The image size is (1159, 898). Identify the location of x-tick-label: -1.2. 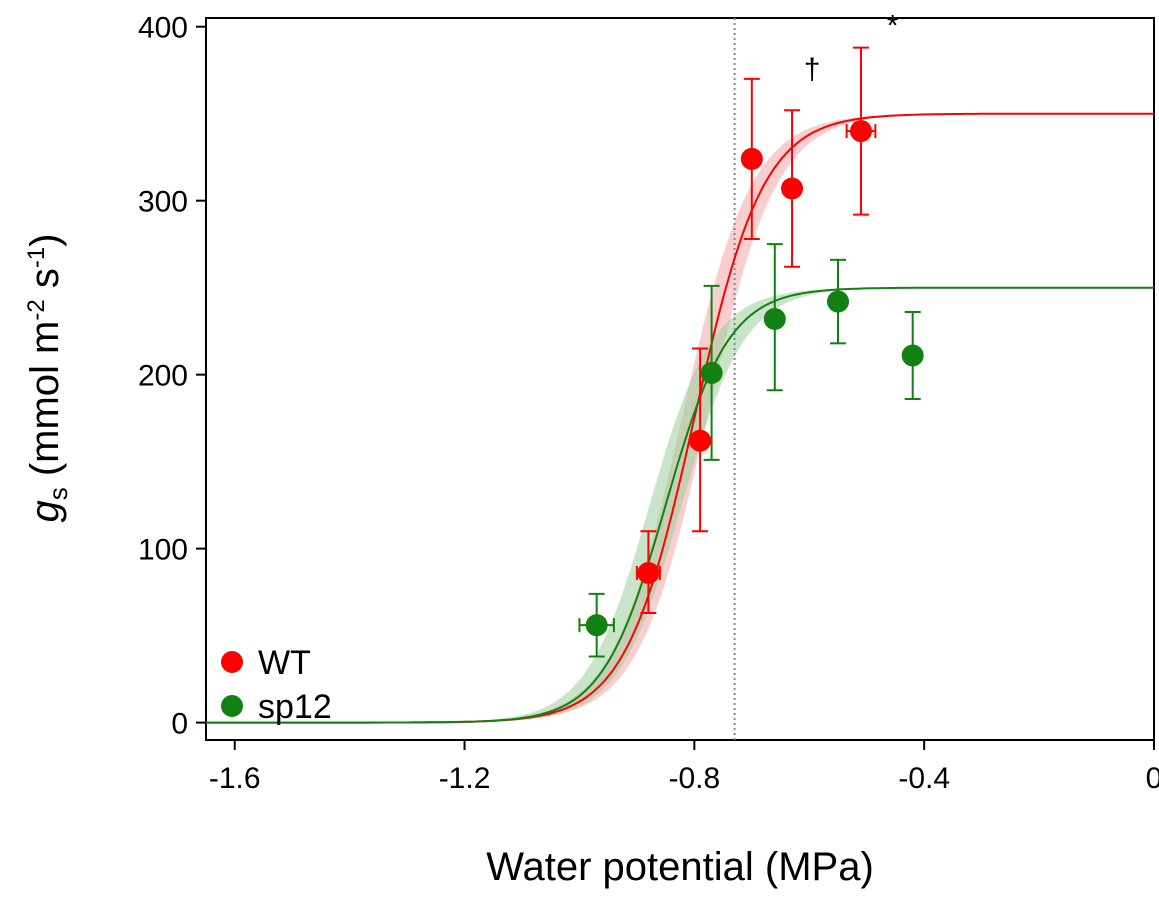
(465, 778).